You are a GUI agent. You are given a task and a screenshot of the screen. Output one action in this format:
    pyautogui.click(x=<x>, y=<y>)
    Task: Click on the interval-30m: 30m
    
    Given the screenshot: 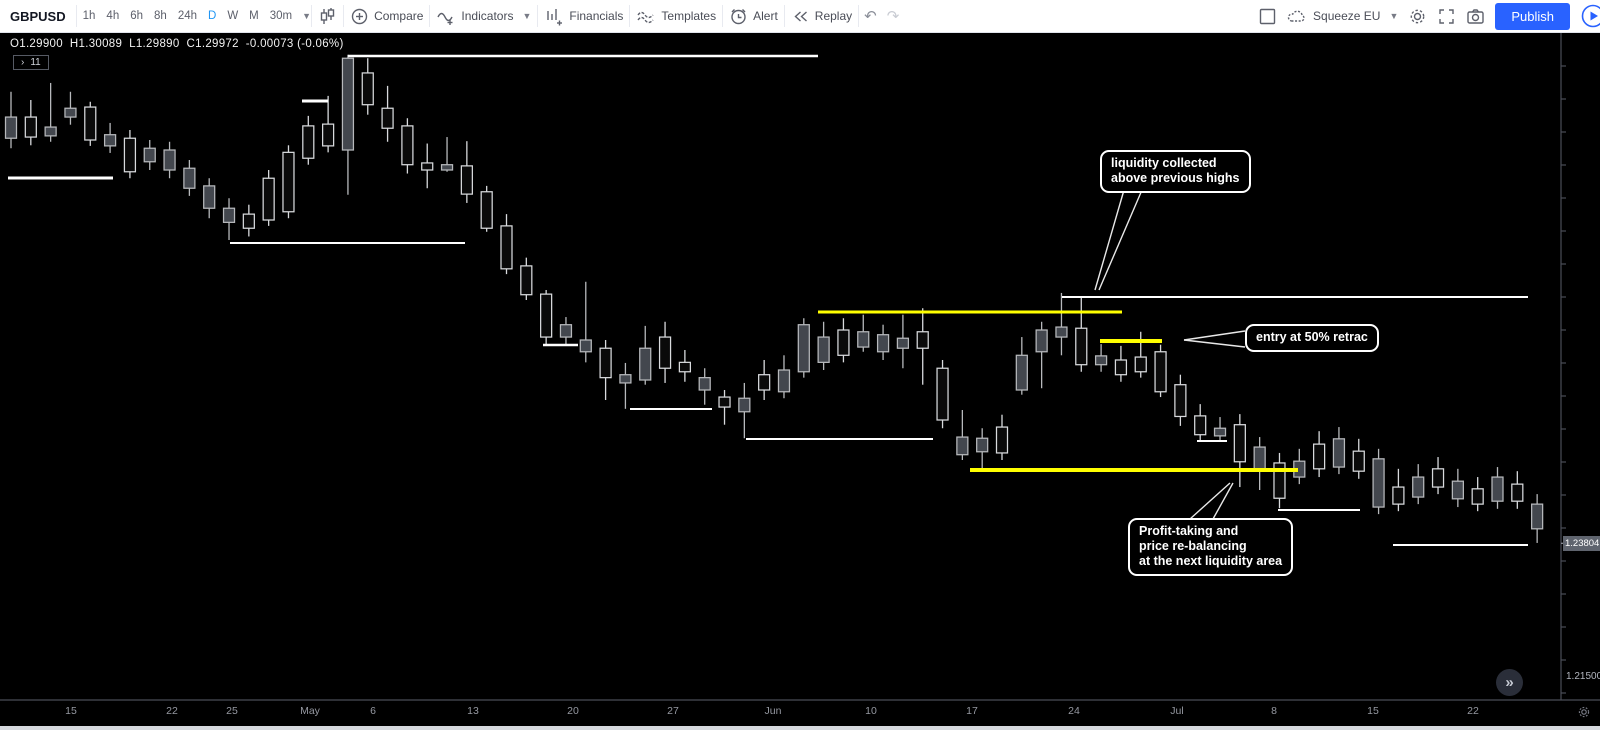 What is the action you would take?
    pyautogui.click(x=281, y=16)
    